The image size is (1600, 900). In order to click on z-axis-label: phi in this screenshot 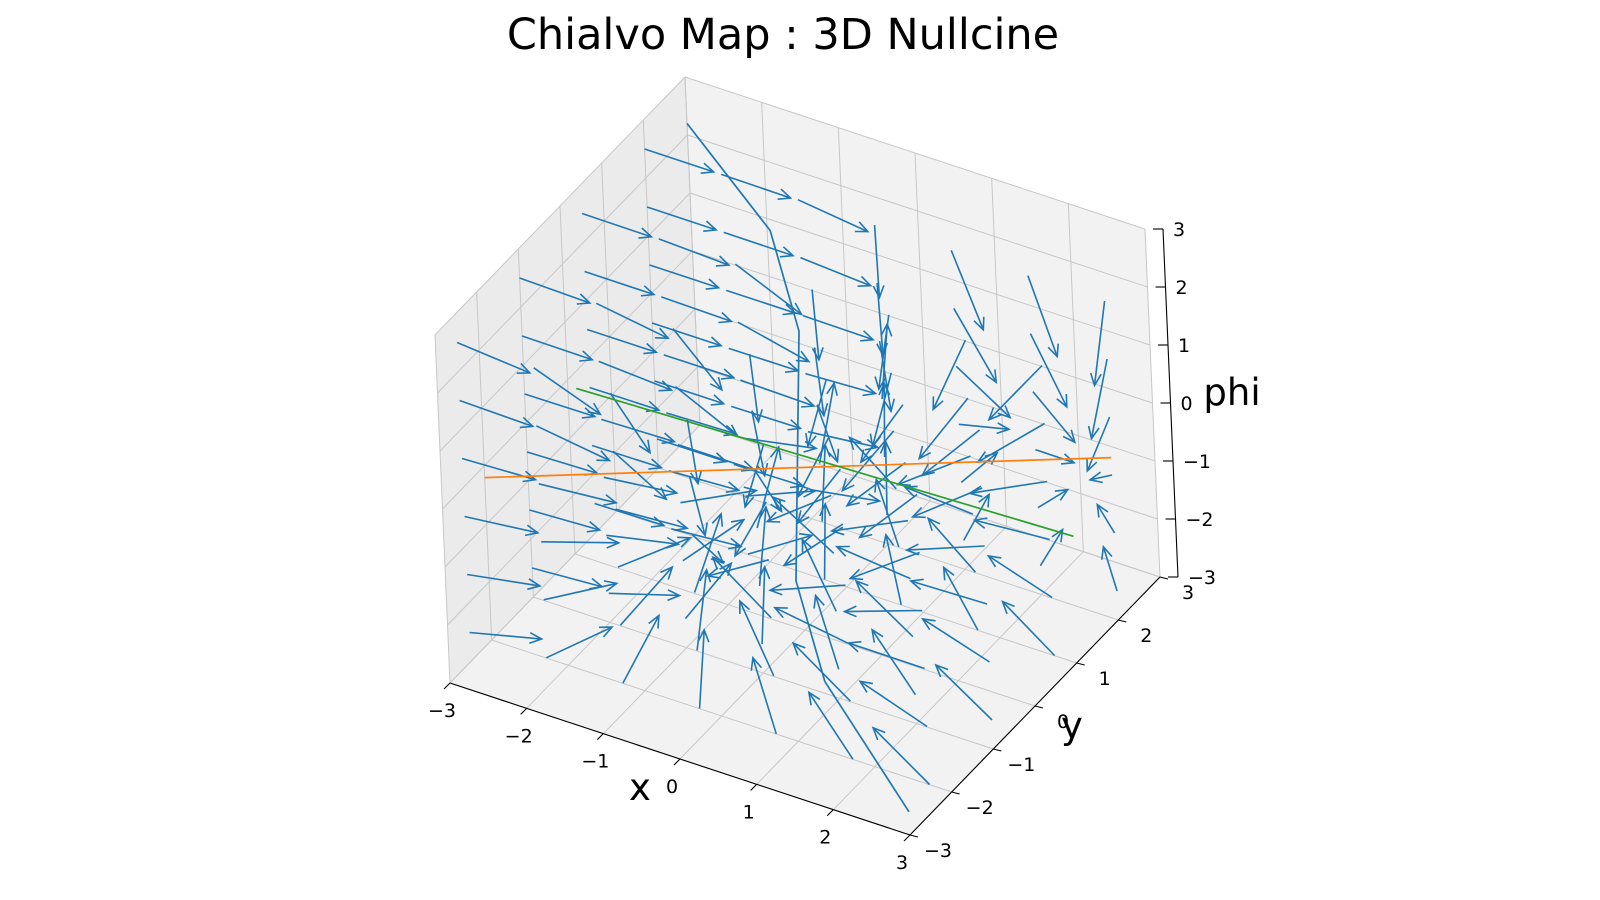, I will do `click(1231, 392)`.